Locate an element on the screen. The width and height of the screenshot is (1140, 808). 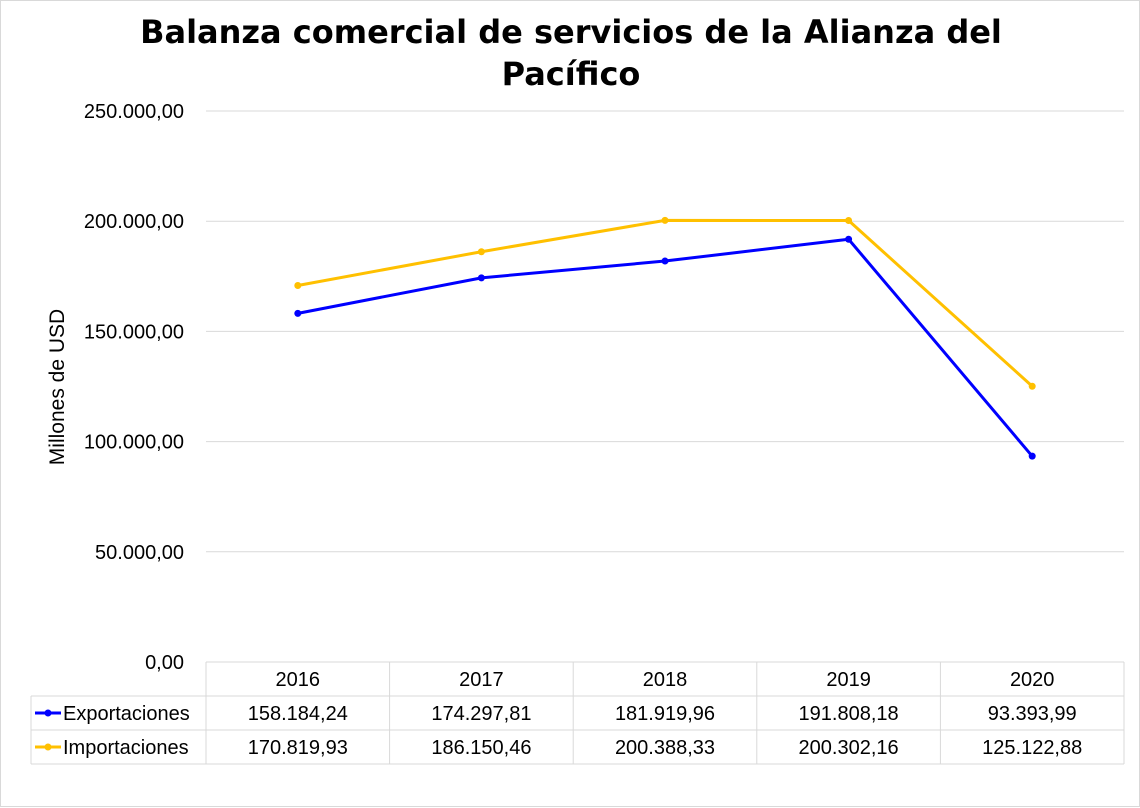
y-tick-label: 200.000,00 is located at coordinates (134, 222).